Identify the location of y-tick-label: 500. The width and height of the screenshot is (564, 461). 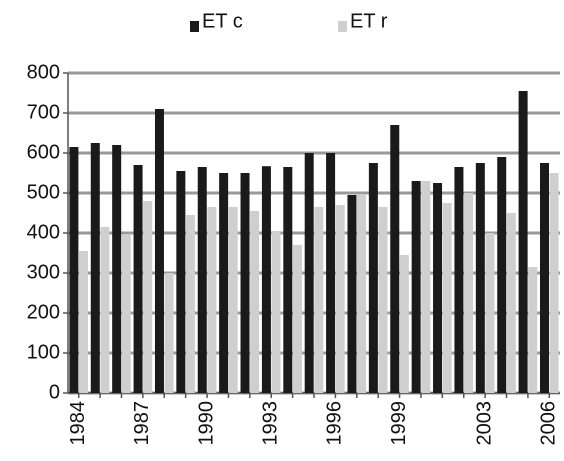
(43, 192).